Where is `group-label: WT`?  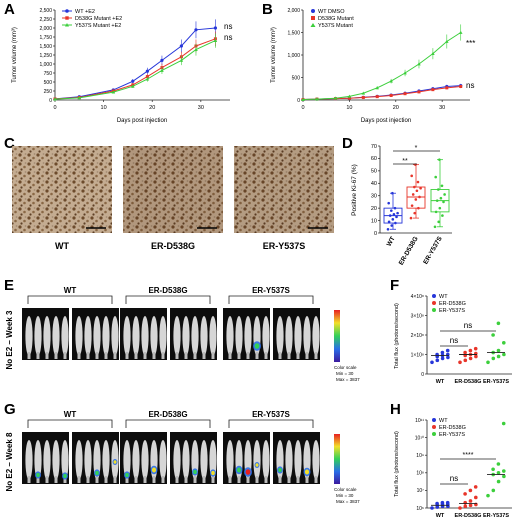 group-label: WT is located at coordinates (70, 290).